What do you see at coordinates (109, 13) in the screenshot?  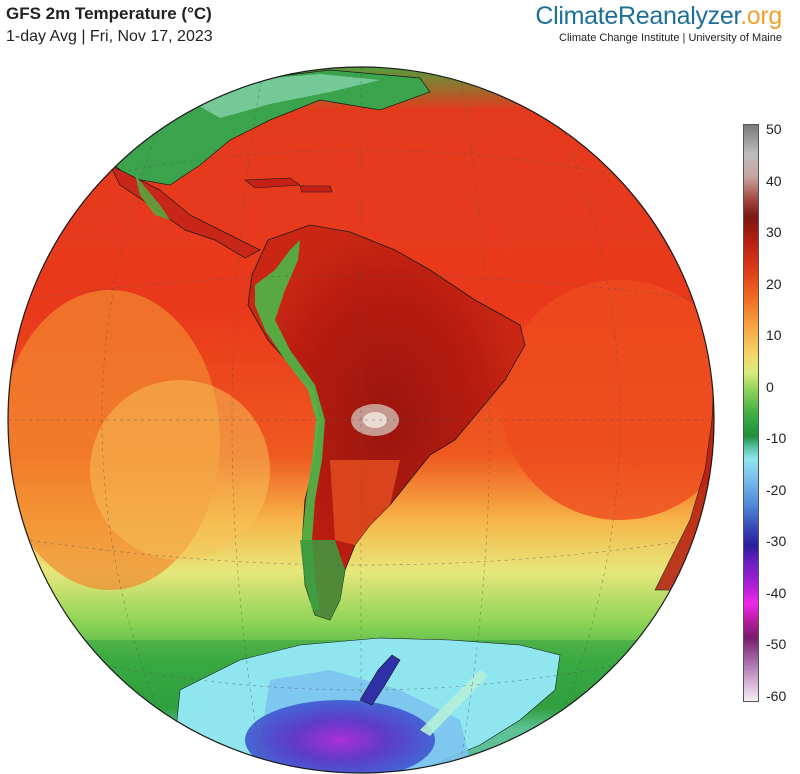 I see `map-title: GFS 2m Temperature (°C)` at bounding box center [109, 13].